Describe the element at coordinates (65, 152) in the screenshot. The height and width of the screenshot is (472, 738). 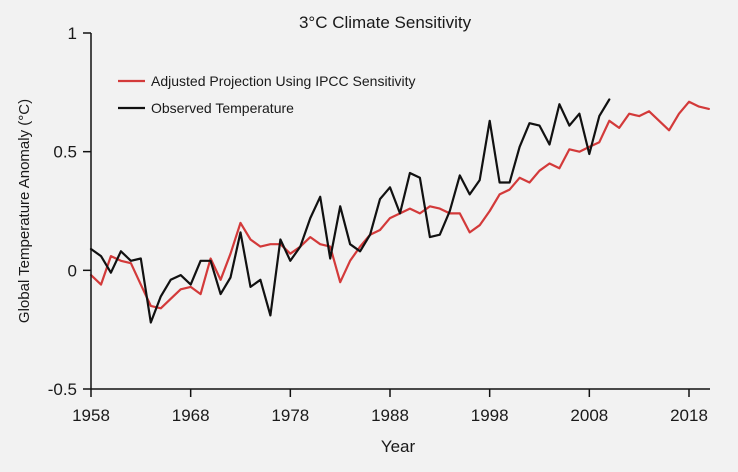
I see `y-tick-label: 0.5` at that location.